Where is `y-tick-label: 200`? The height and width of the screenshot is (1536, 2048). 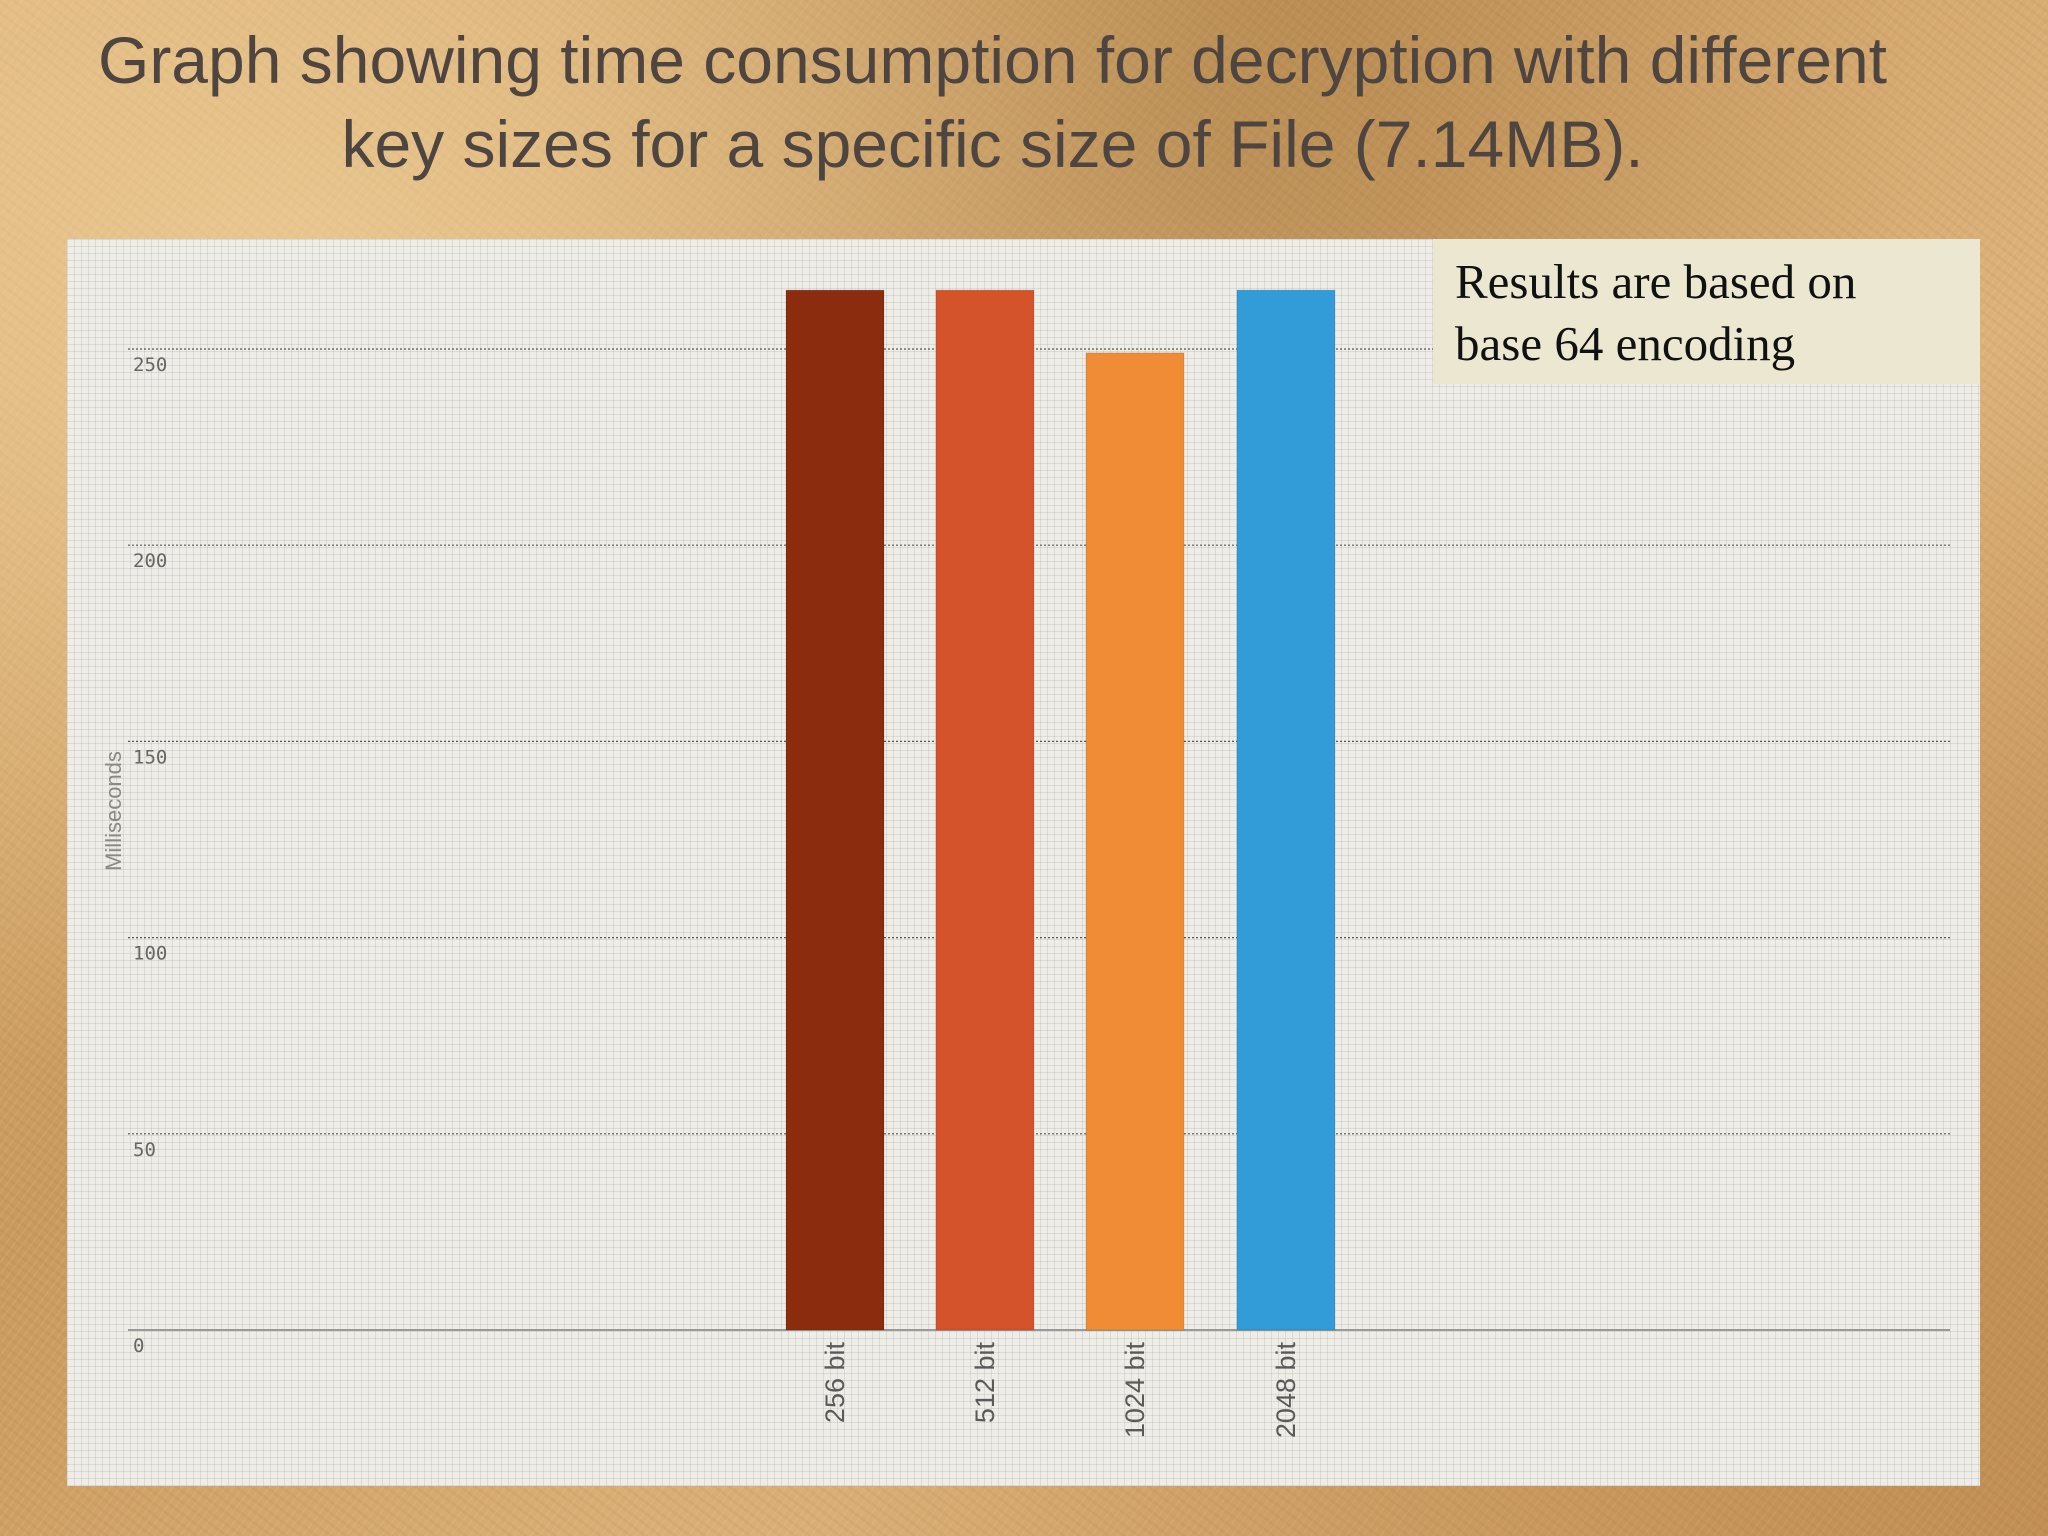 y-tick-label: 200 is located at coordinates (150, 561).